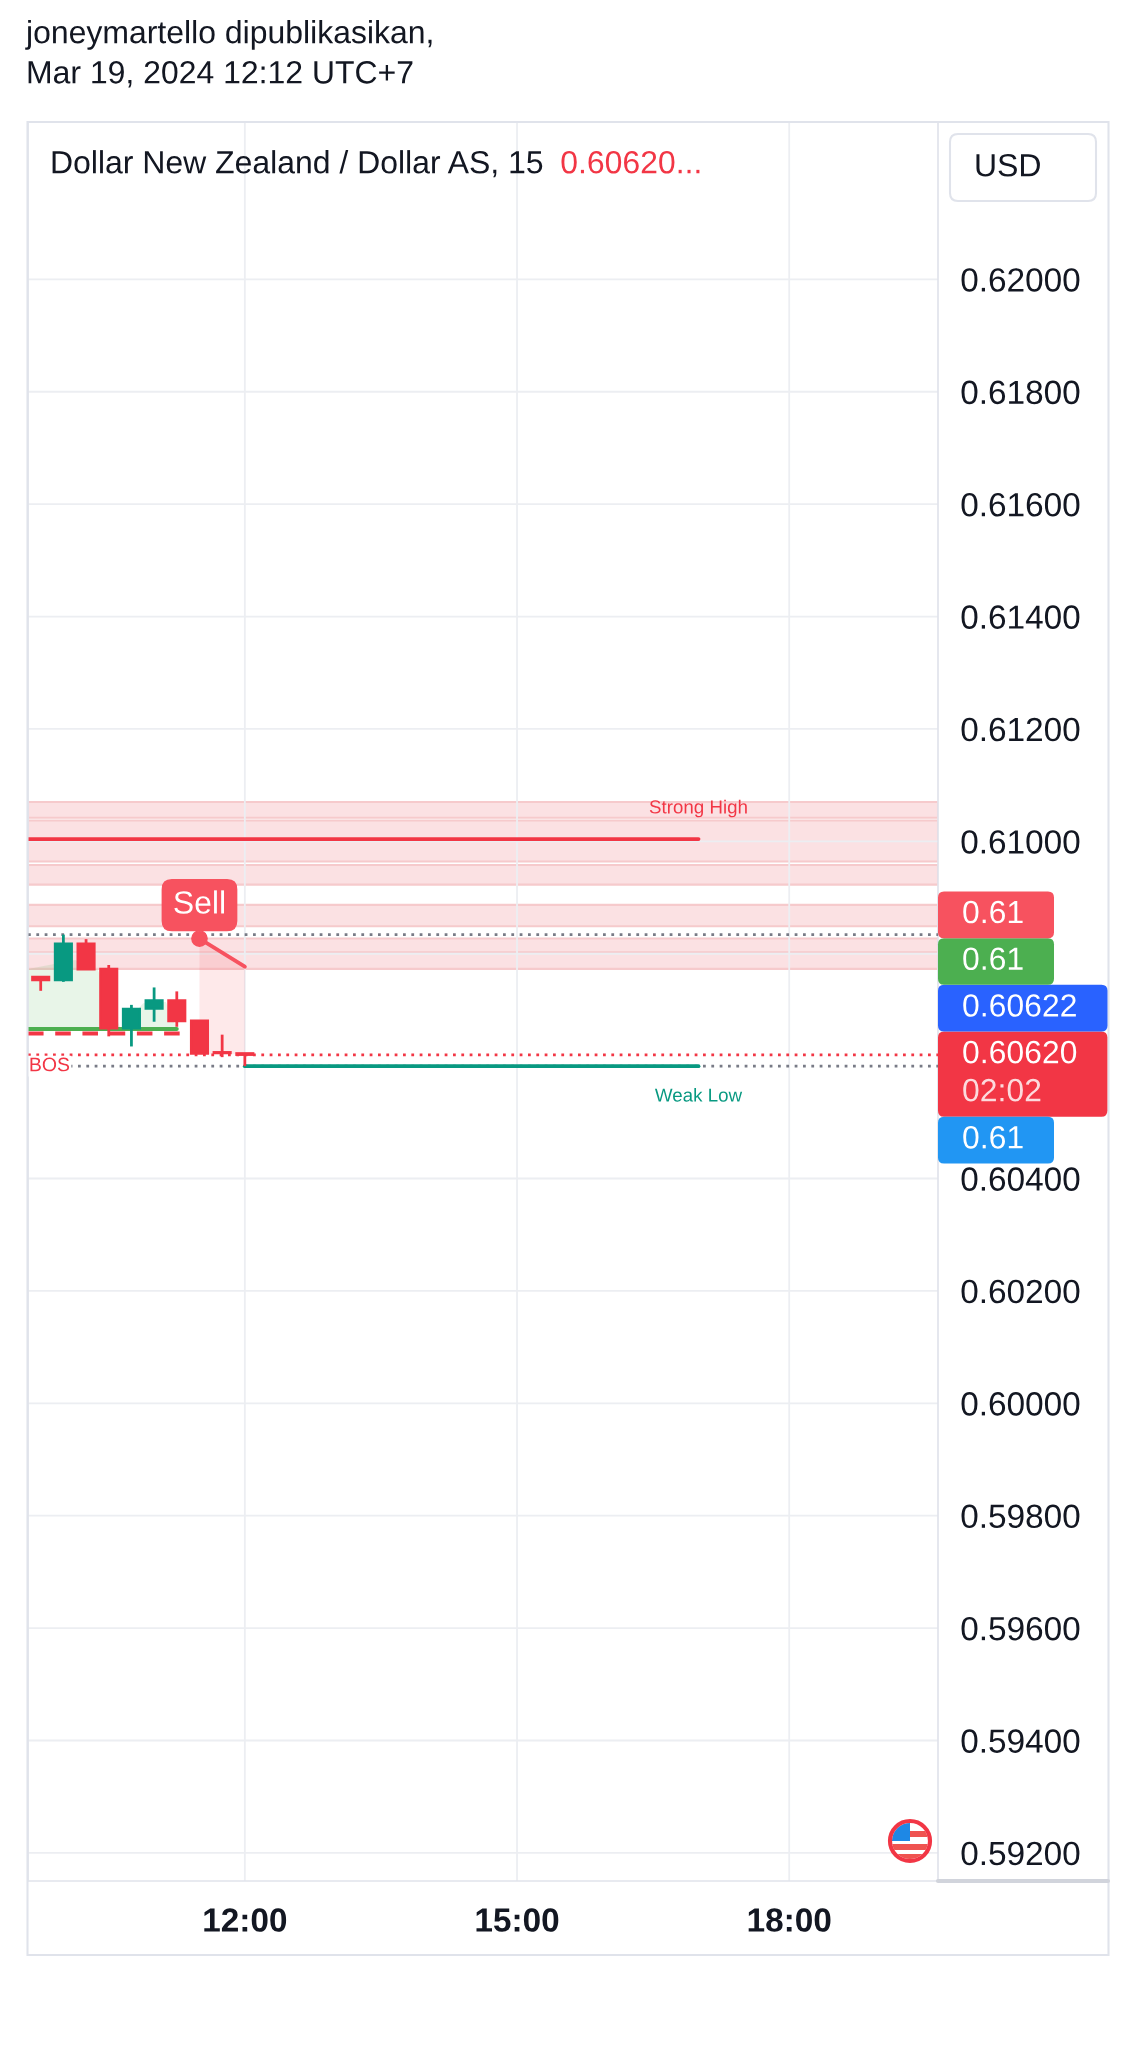 The width and height of the screenshot is (1136, 2053). What do you see at coordinates (1020, 1853) in the screenshot?
I see `y-tick-label: 0.59200` at bounding box center [1020, 1853].